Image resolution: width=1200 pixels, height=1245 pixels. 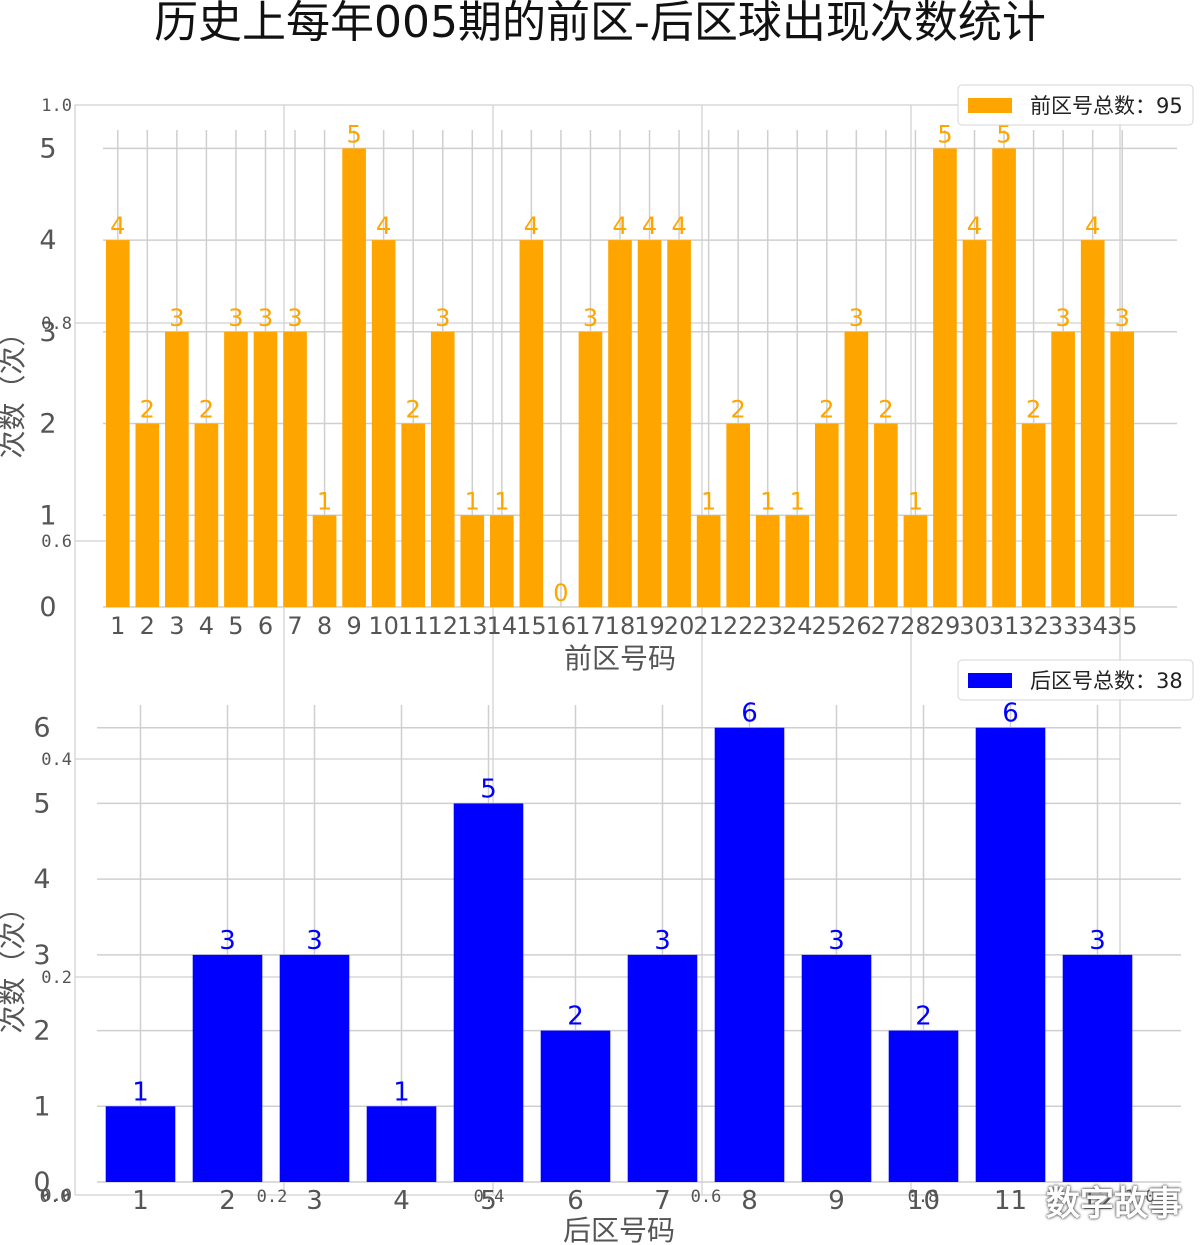 What do you see at coordinates (560, 593) in the screenshot?
I see `bar-value-label: 0` at bounding box center [560, 593].